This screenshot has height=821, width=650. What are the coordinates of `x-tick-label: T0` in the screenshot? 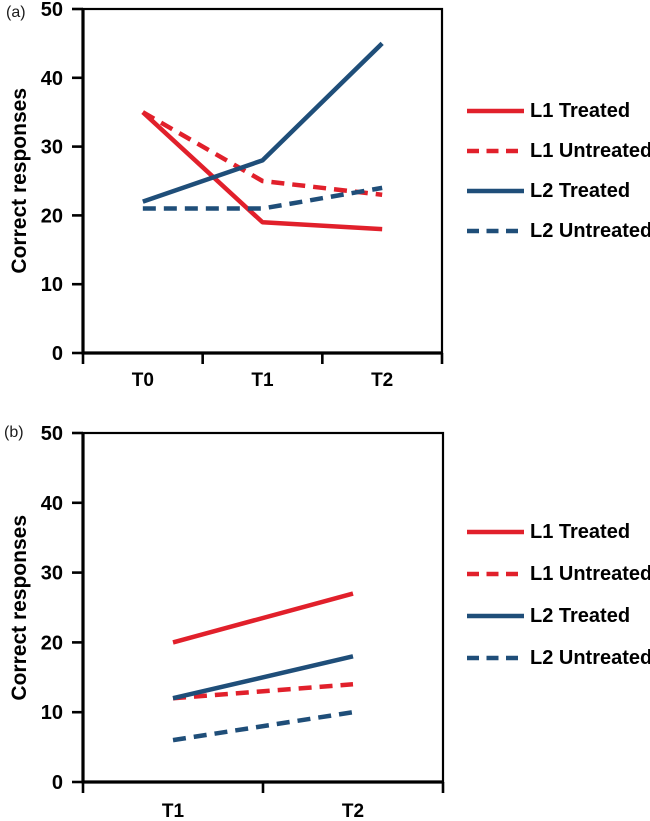 It's located at (143, 380).